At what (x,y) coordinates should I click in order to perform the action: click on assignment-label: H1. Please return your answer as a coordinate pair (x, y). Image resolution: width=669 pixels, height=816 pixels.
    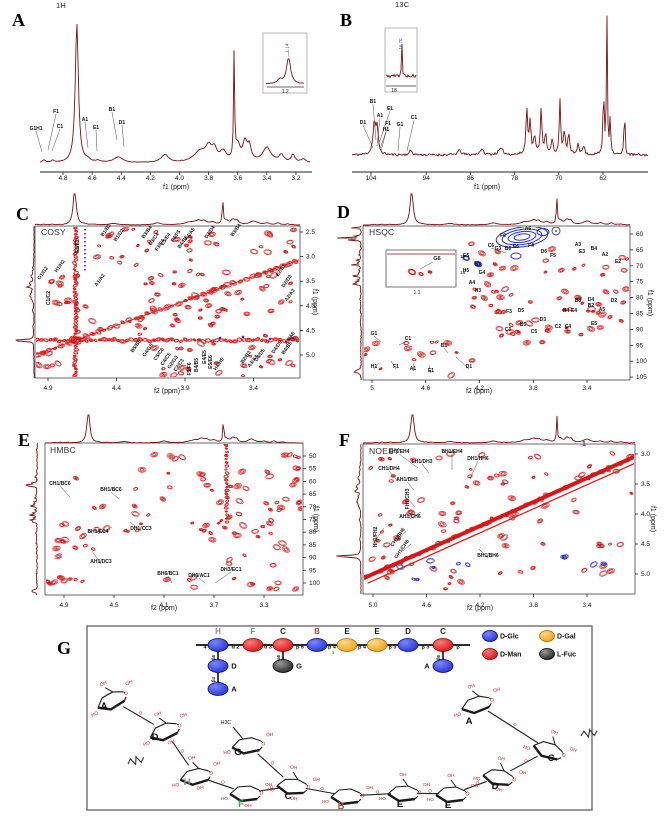
    Looking at the image, I should click on (374, 367).